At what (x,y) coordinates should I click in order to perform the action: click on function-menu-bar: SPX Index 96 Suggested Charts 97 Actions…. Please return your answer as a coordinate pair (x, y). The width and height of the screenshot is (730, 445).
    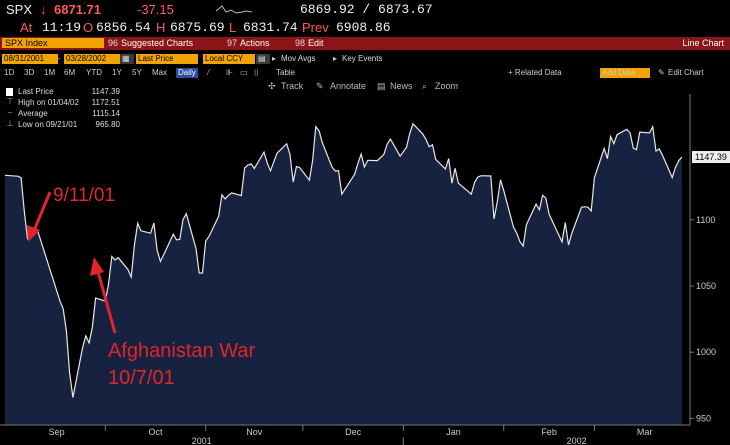
    Looking at the image, I should click on (365, 43).